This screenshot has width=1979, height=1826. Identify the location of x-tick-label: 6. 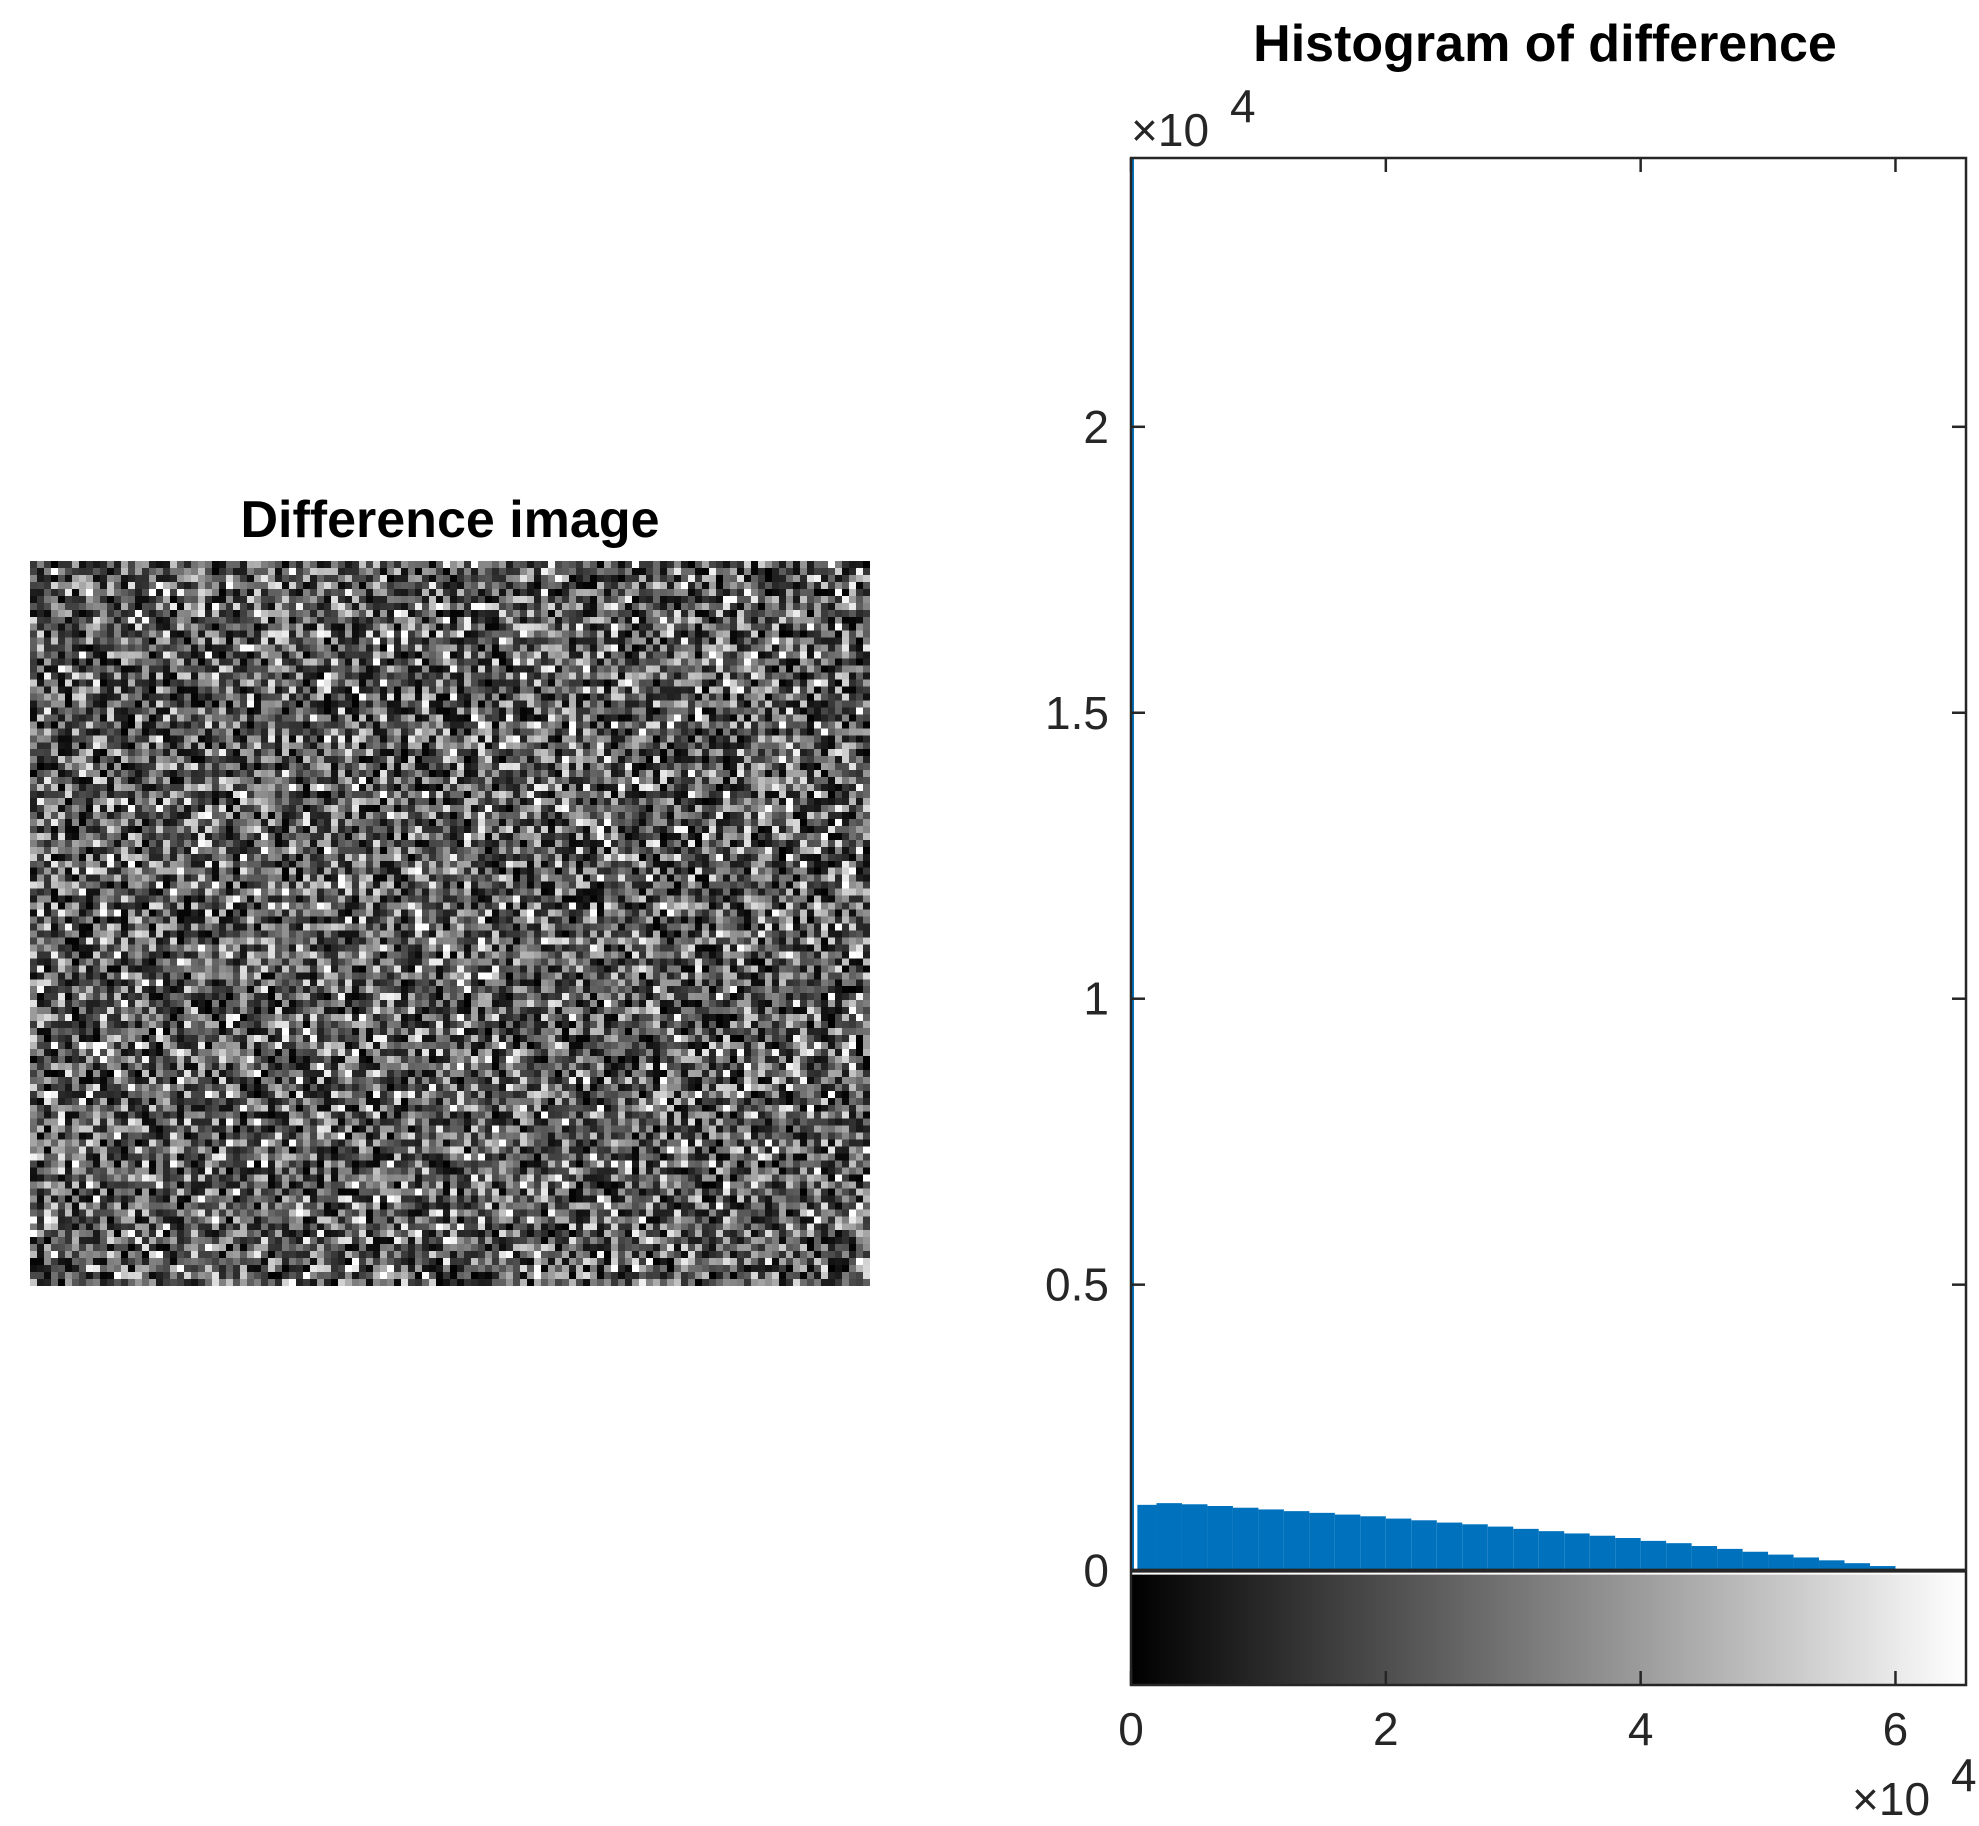
(1896, 1729).